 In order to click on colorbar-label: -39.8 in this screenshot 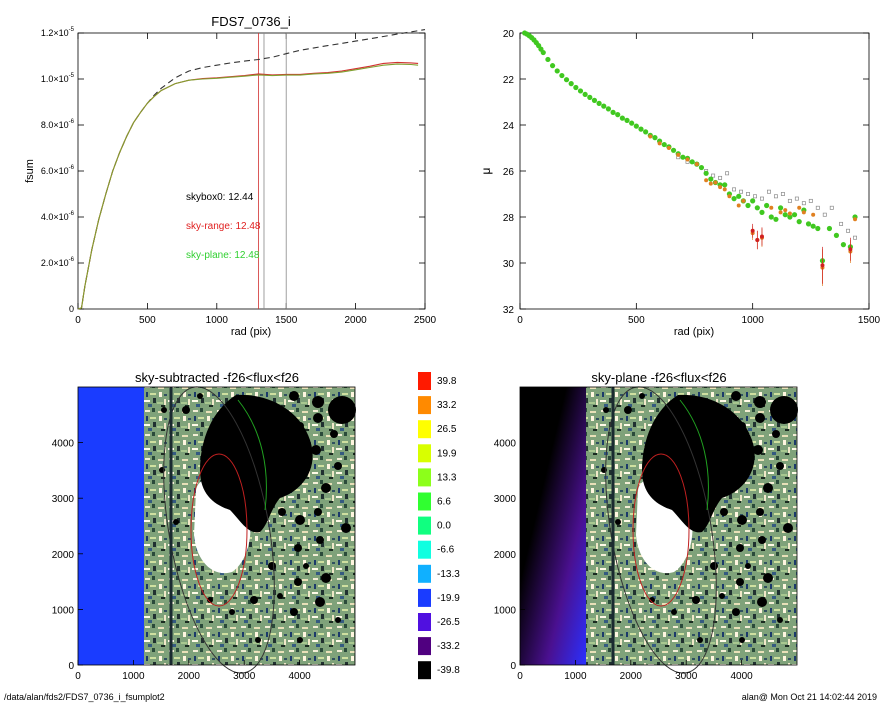, I will do `click(448, 670)`.